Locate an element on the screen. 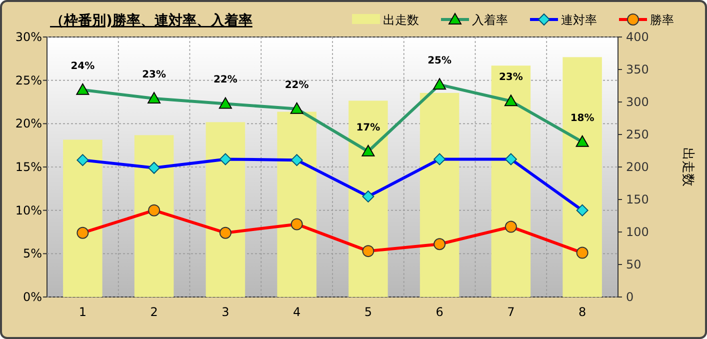 Image resolution: width=707 pixels, height=339 pixels. legend-label: 勝率 is located at coordinates (662, 20).